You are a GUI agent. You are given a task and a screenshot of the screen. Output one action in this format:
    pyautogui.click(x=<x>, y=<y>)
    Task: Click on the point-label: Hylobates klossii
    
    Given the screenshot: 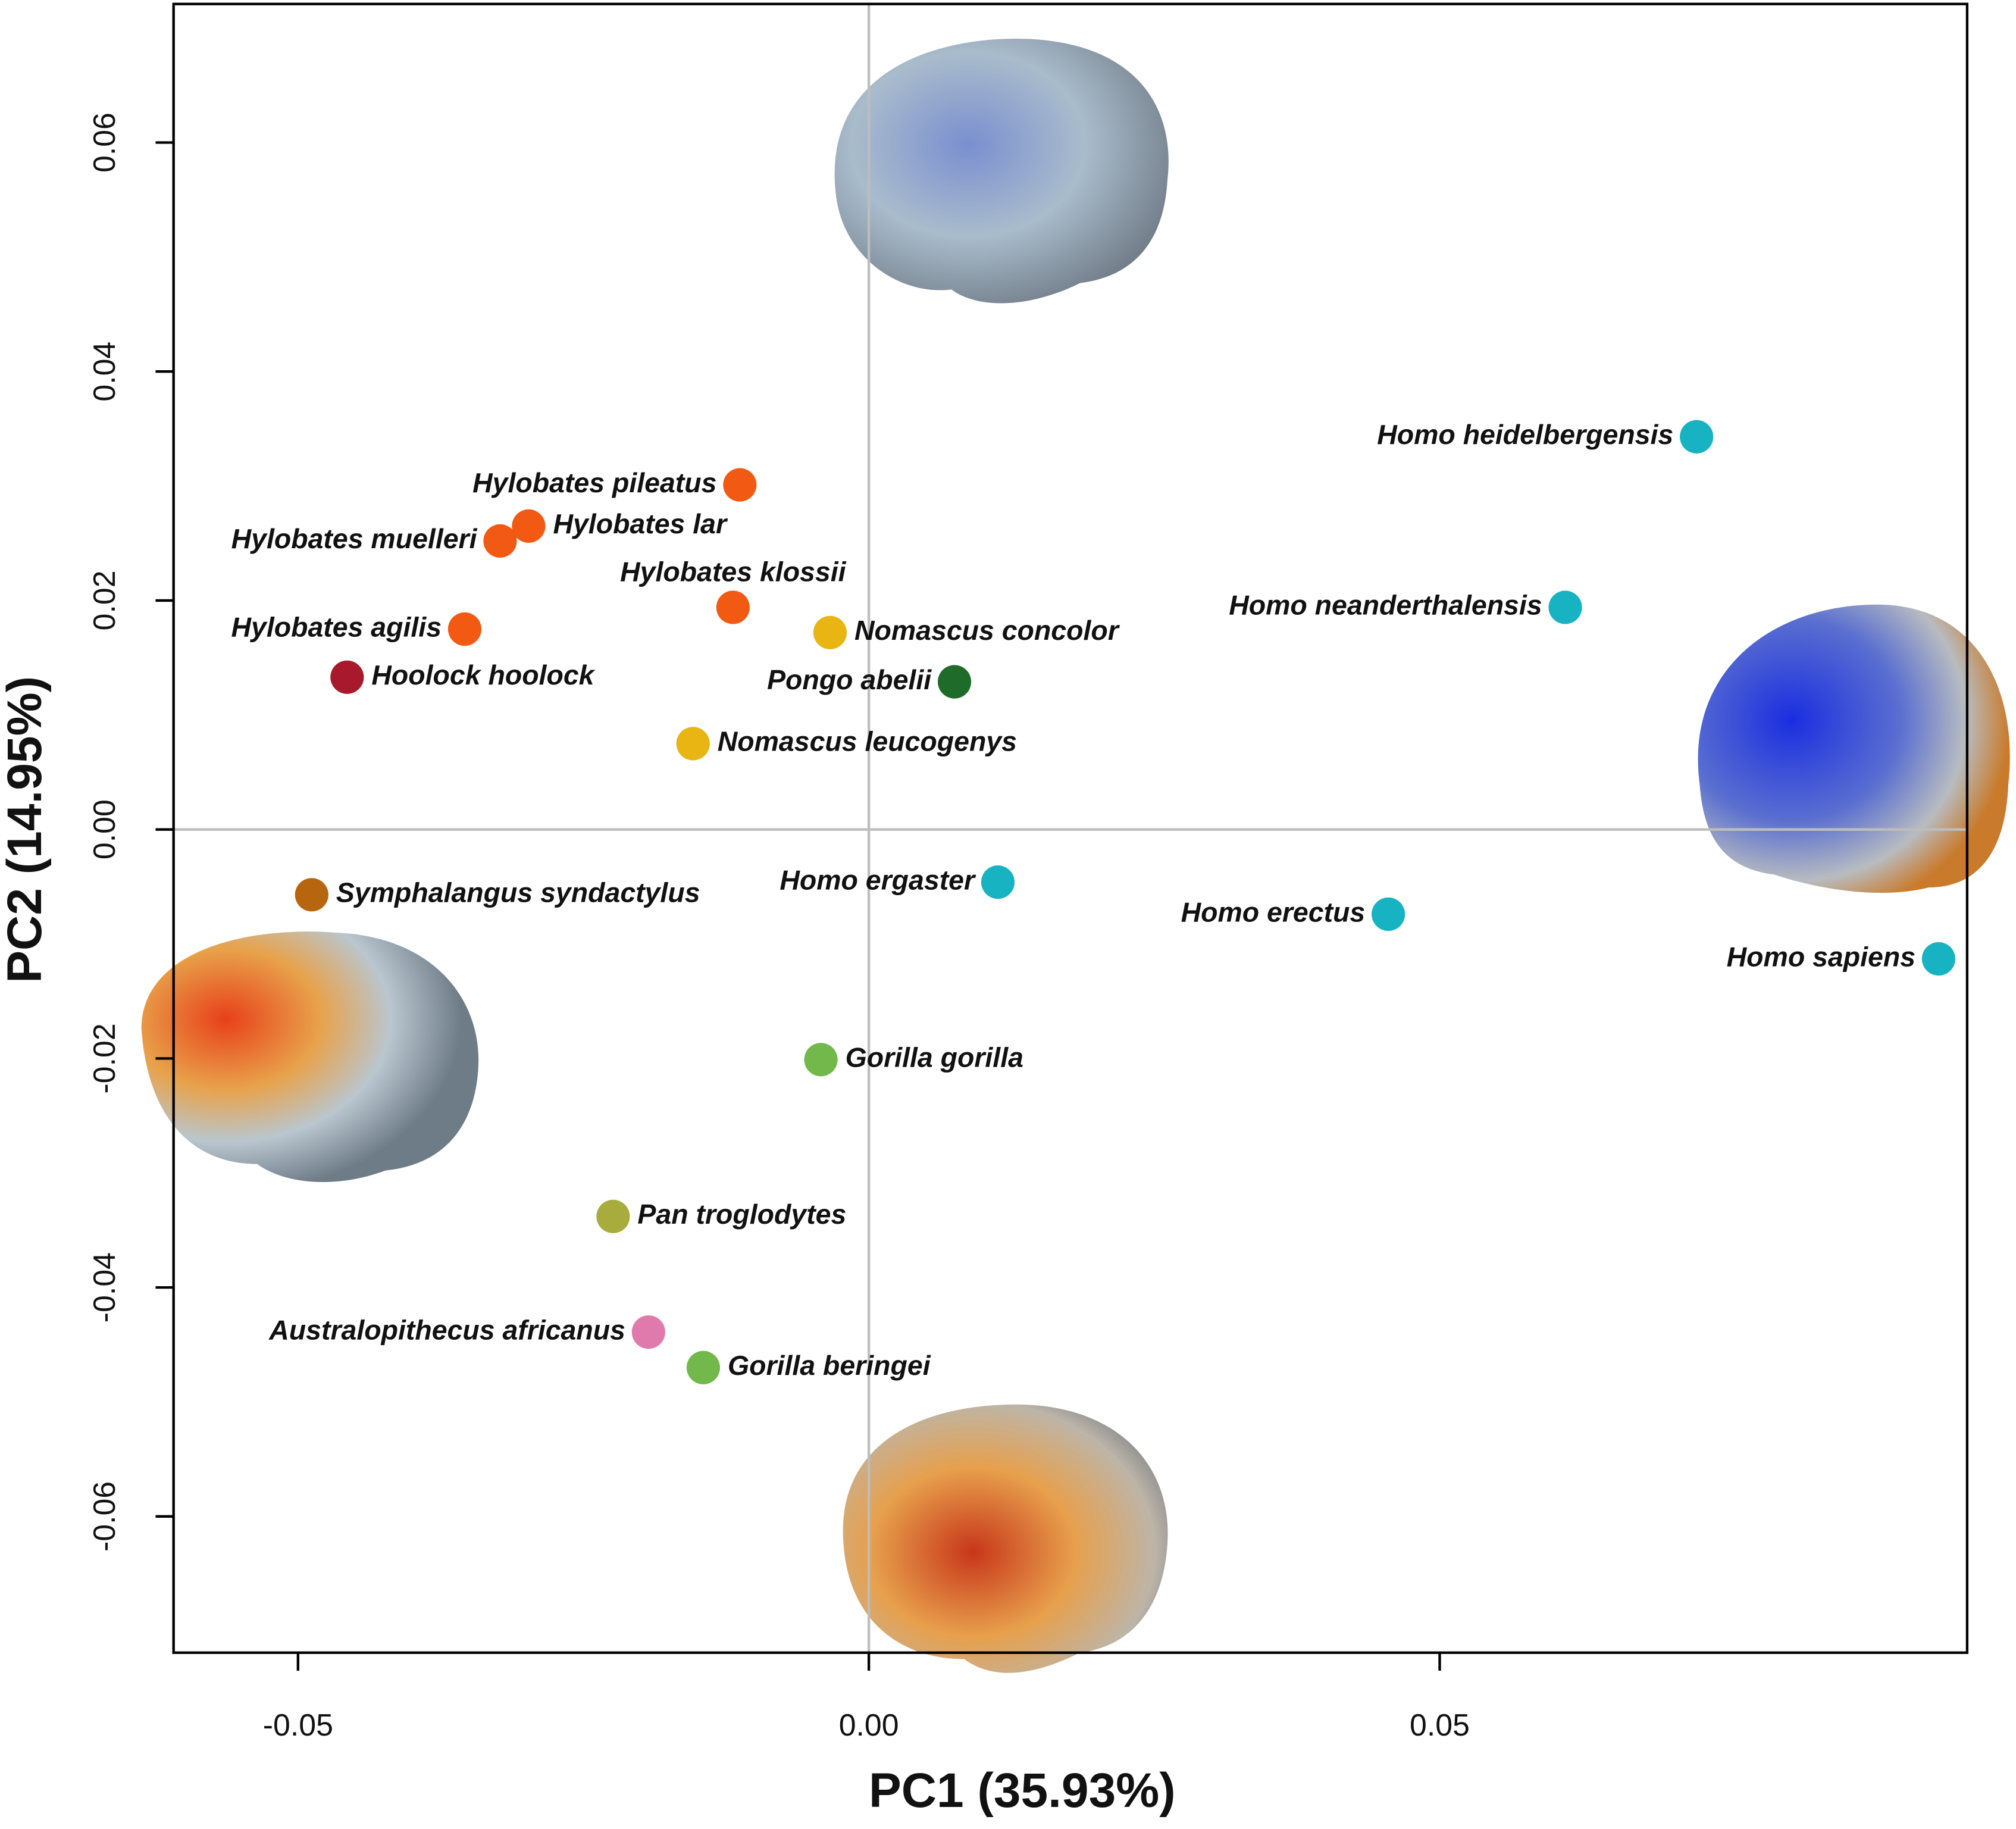 What is the action you would take?
    pyautogui.click(x=733, y=571)
    